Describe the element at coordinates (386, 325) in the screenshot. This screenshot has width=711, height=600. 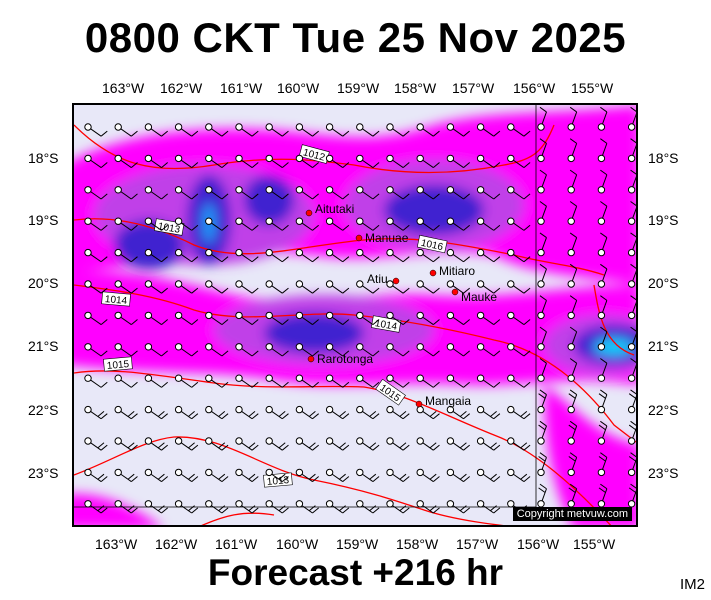
I see `isobar-label: 1014` at that location.